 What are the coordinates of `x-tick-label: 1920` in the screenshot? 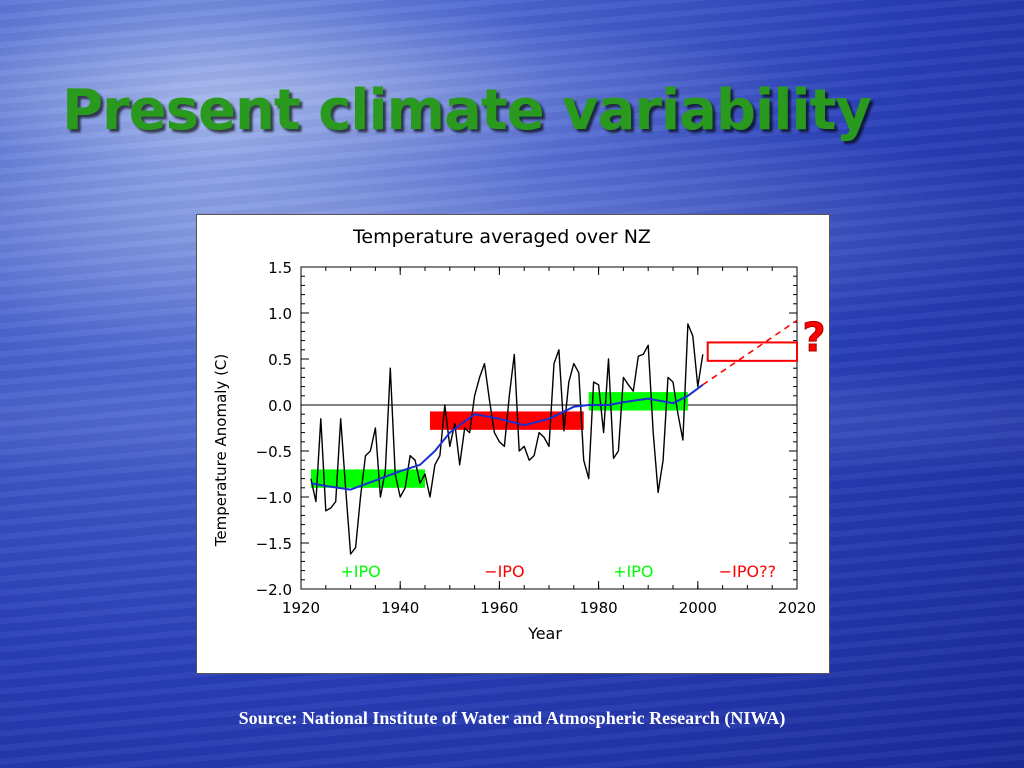 It's located at (301, 608).